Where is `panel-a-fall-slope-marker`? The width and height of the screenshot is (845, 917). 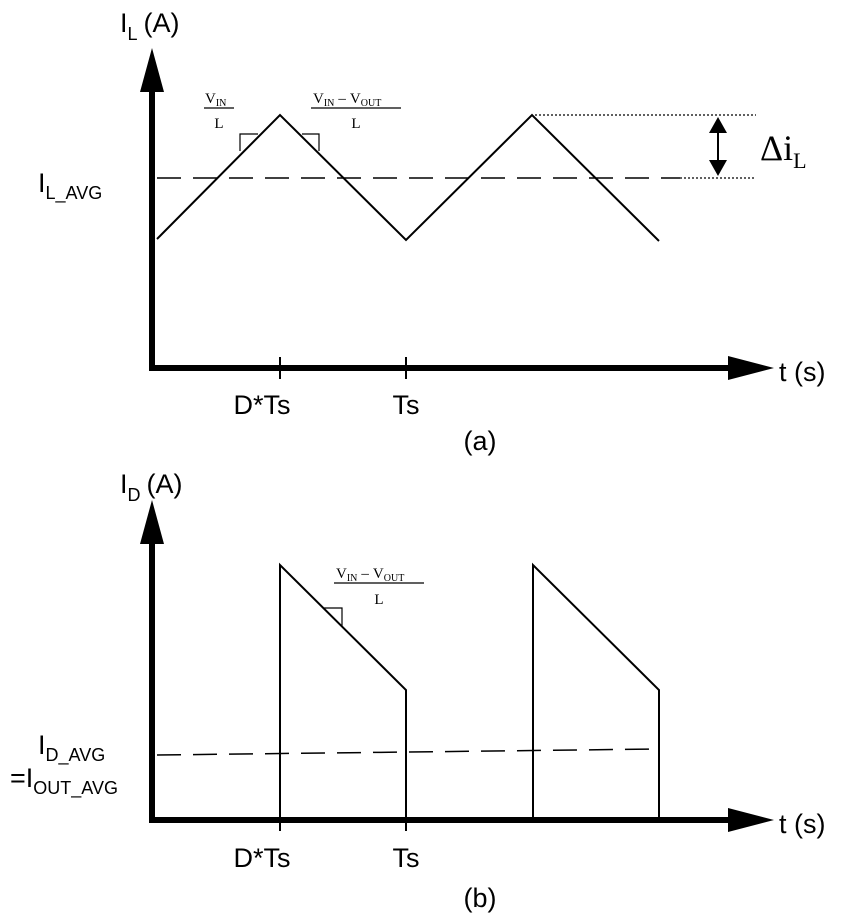
panel-a-fall-slope-marker is located at coordinates (311, 142).